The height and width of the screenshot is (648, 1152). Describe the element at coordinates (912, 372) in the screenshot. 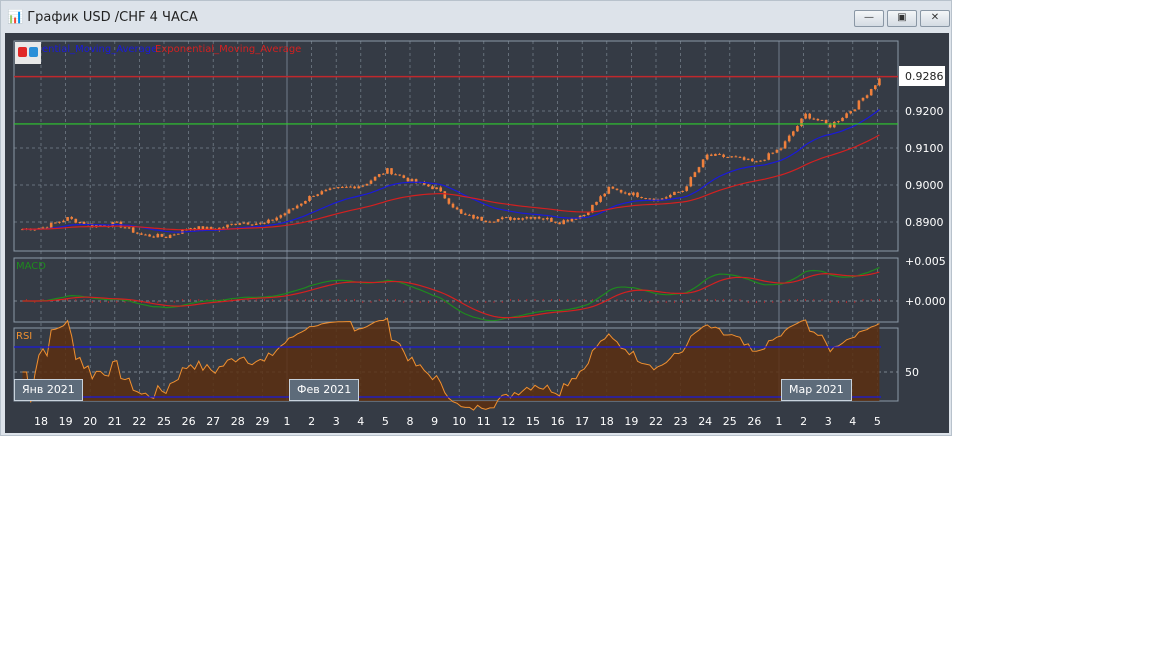

I see `rsi-tick: 50` at that location.